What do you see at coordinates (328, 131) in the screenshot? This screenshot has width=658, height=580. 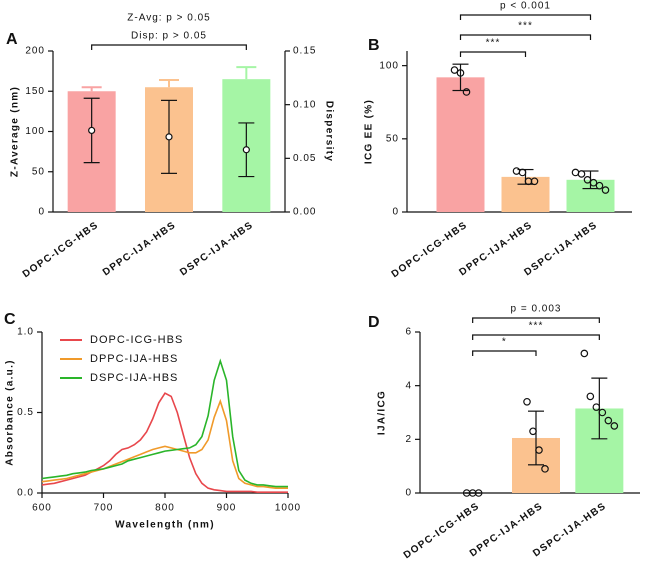 I see `y2-axis-label: Dispersity` at bounding box center [328, 131].